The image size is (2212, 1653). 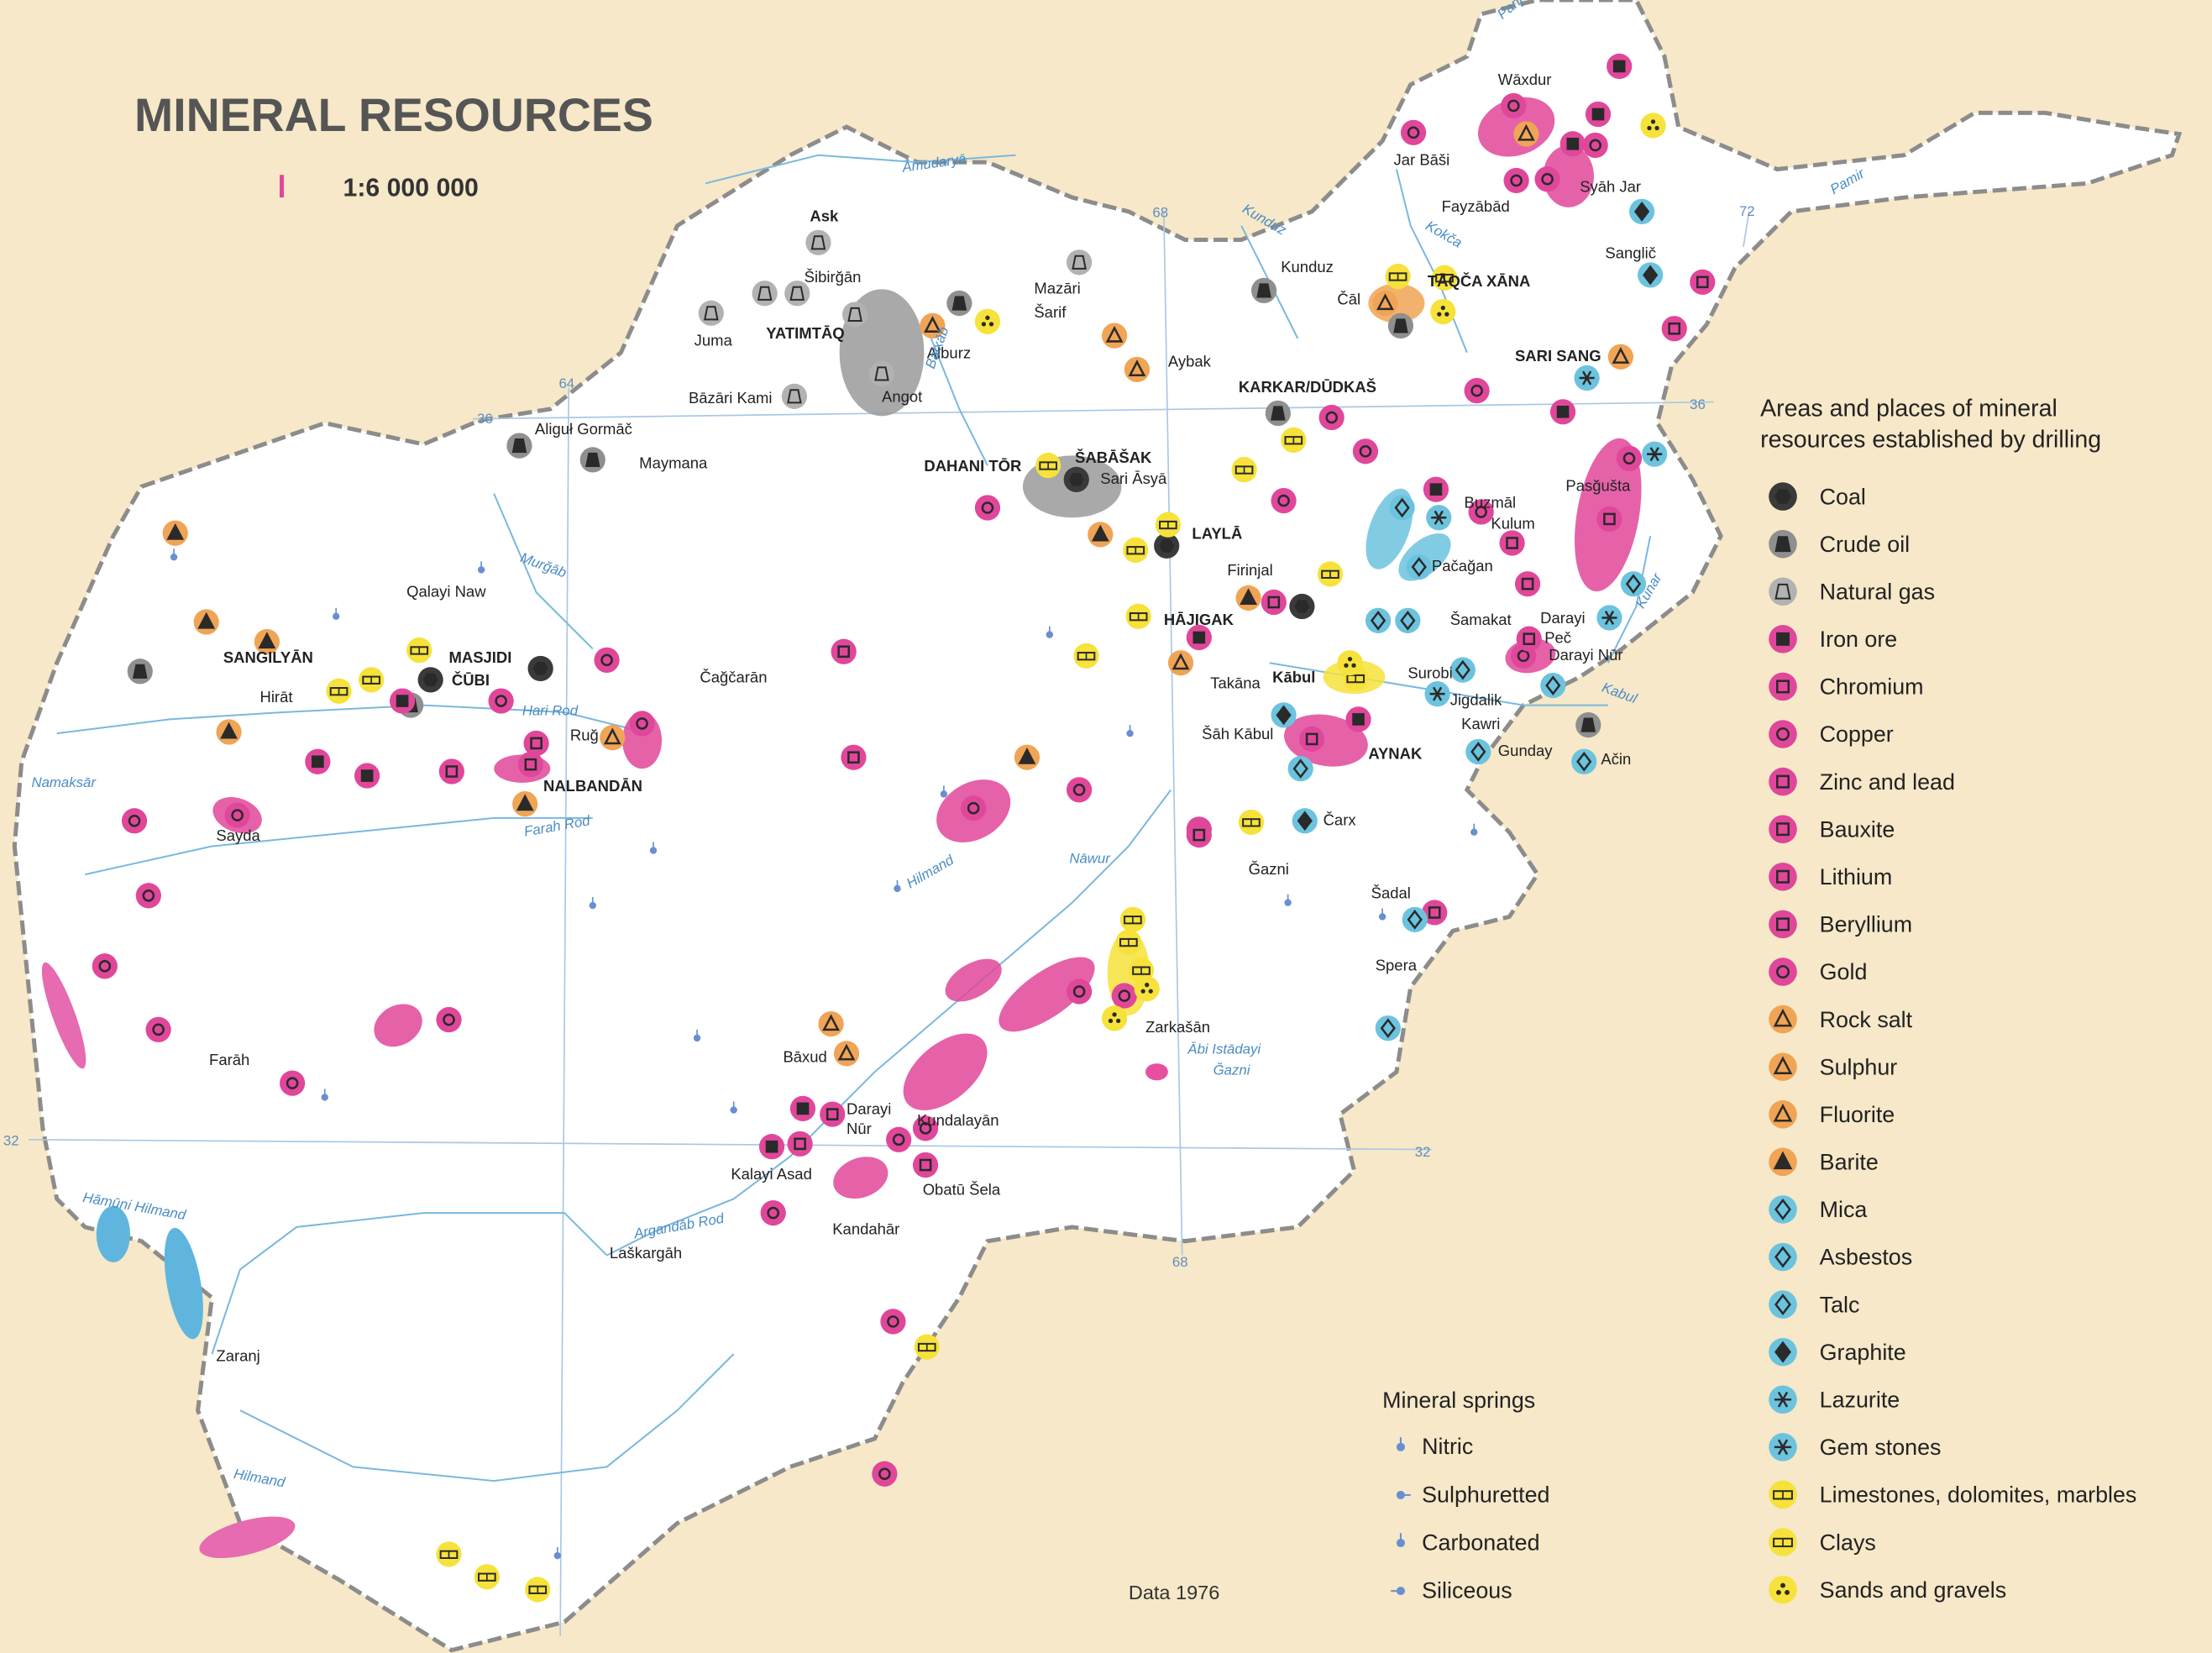 I want to click on legend-symbol-disc, so click(x=1783, y=972).